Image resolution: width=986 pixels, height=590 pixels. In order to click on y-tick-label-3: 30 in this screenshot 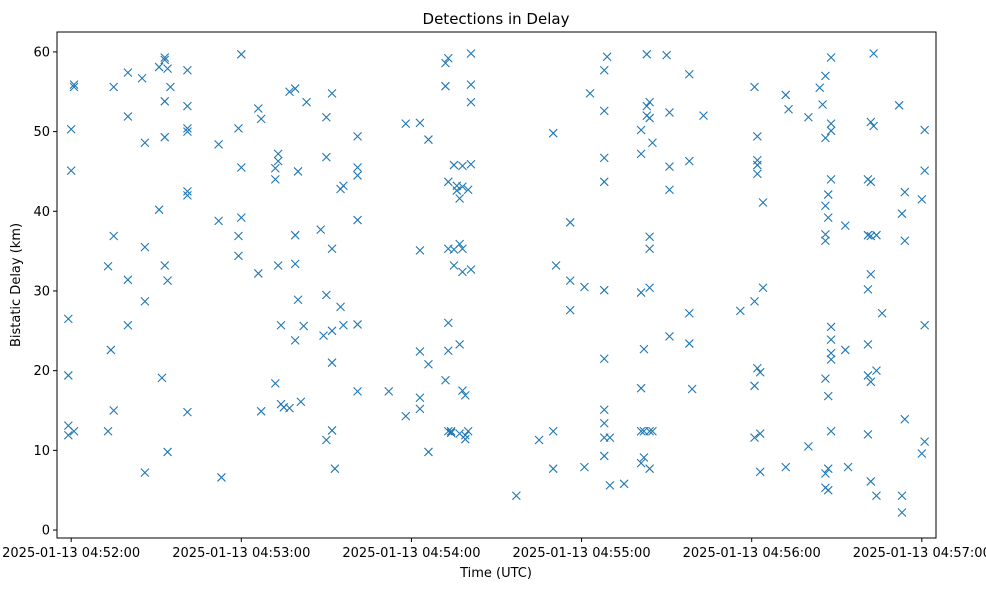, I will do `click(41, 291)`.